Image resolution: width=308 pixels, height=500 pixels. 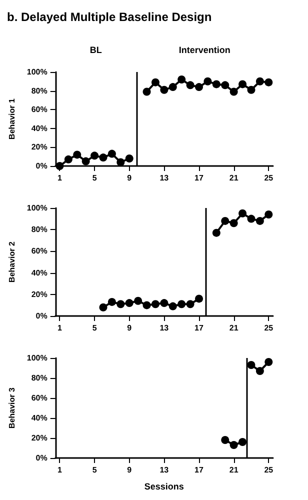 What do you see at coordinates (12, 407) in the screenshot?
I see `y-axis-title: Behavior 3` at bounding box center [12, 407].